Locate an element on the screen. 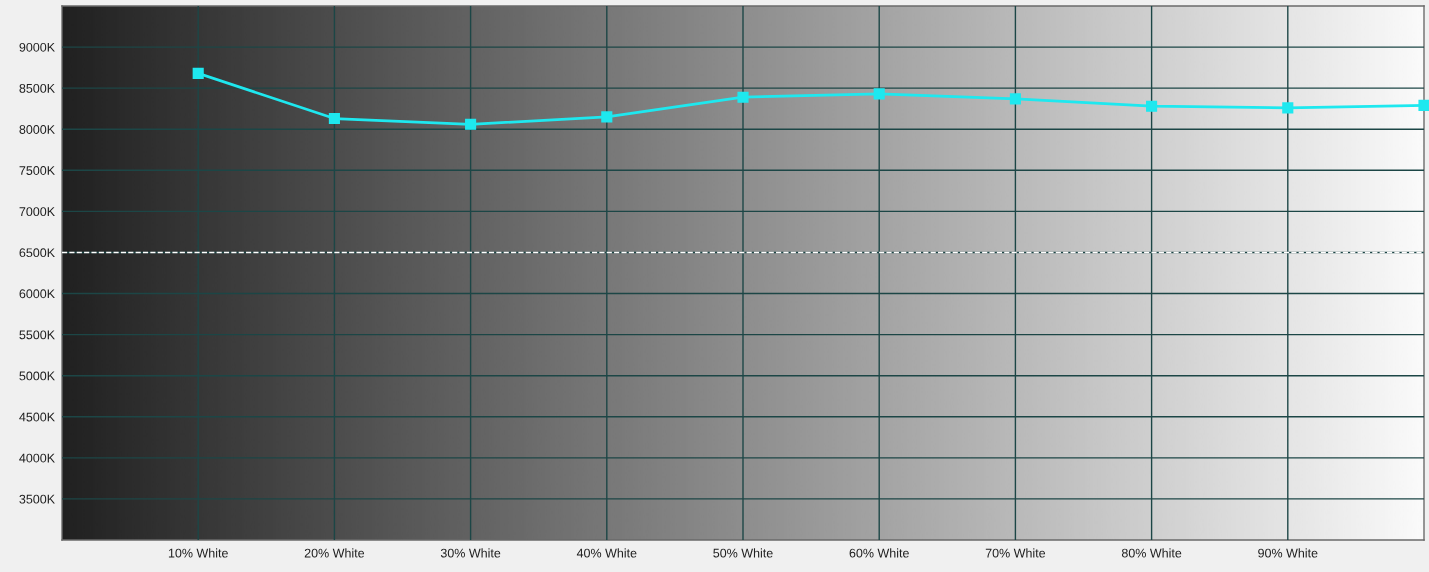  x-tick-label: 70% White is located at coordinates (1015, 553).